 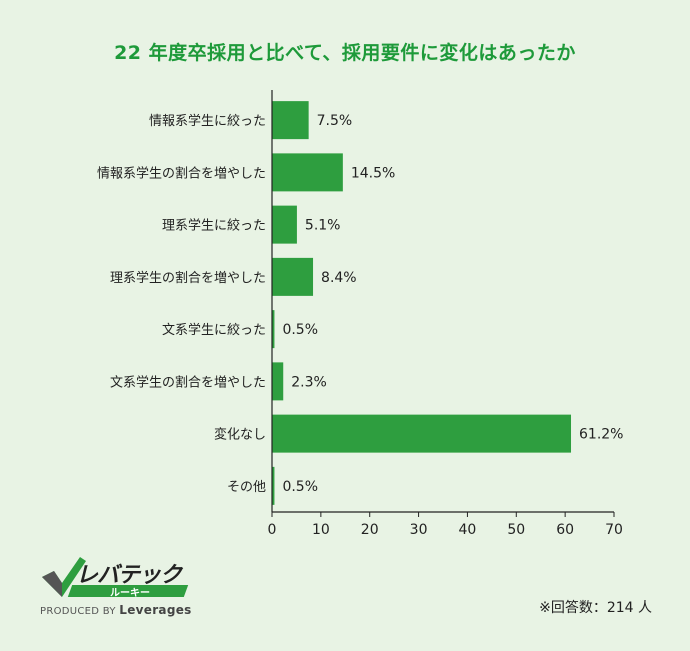 What do you see at coordinates (240, 435) in the screenshot?
I see `category-label: 変化なし` at bounding box center [240, 435].